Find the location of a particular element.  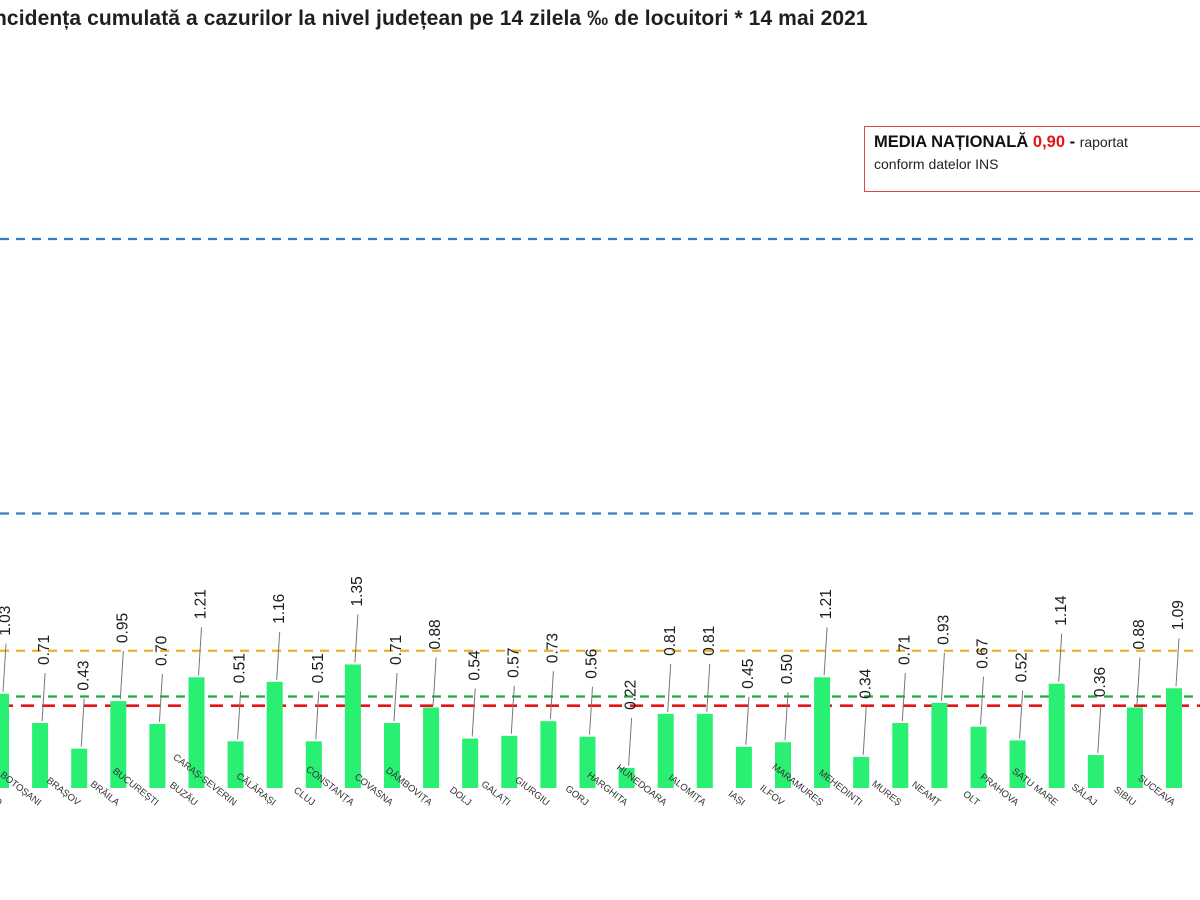

value-label: 0.57 is located at coordinates (513, 663).